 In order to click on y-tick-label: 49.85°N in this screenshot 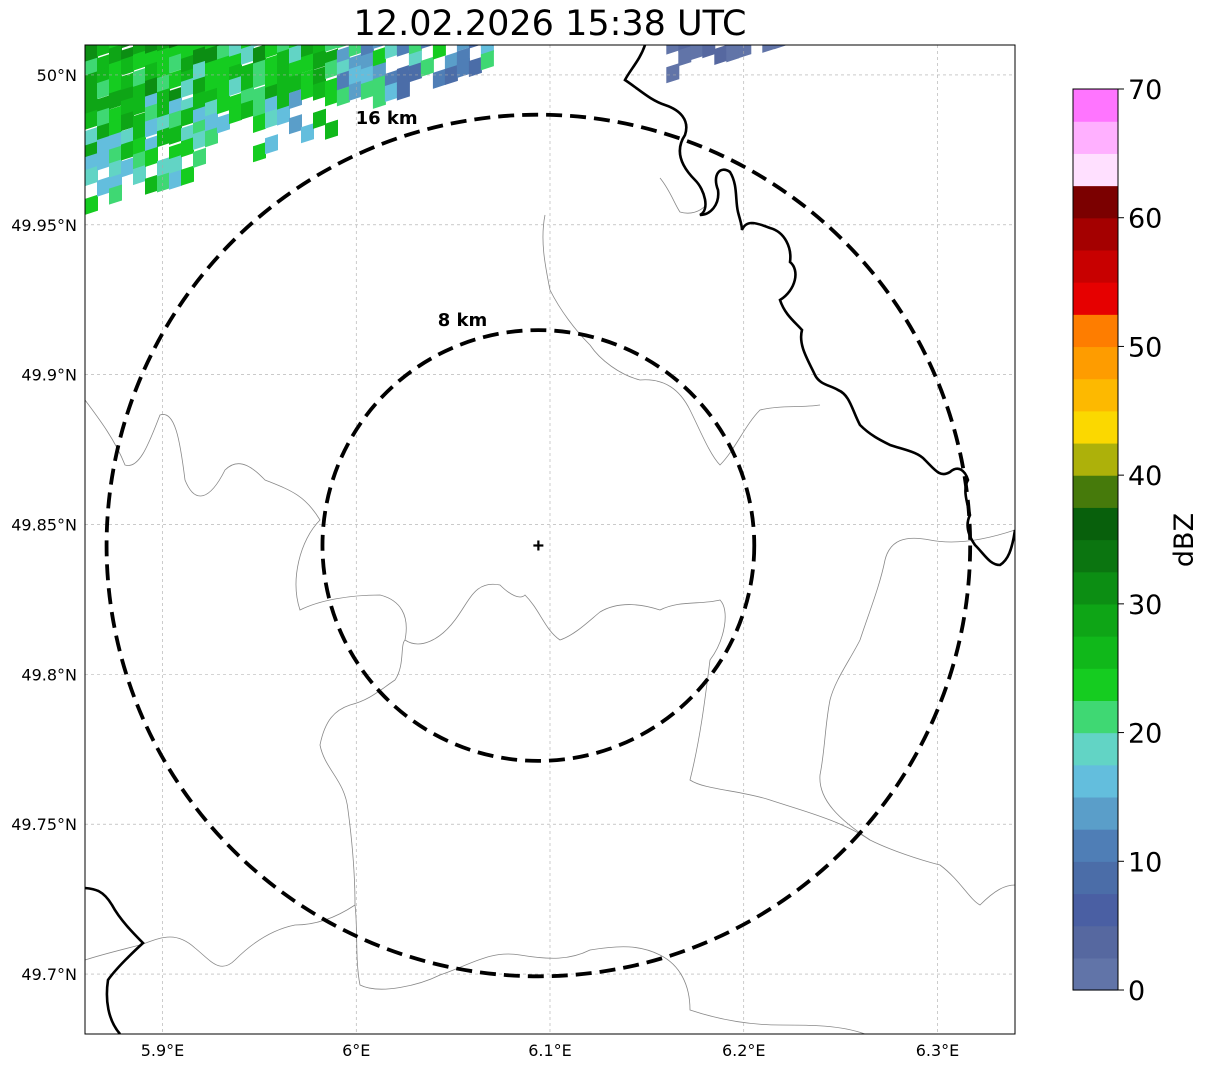, I will do `click(44, 525)`.